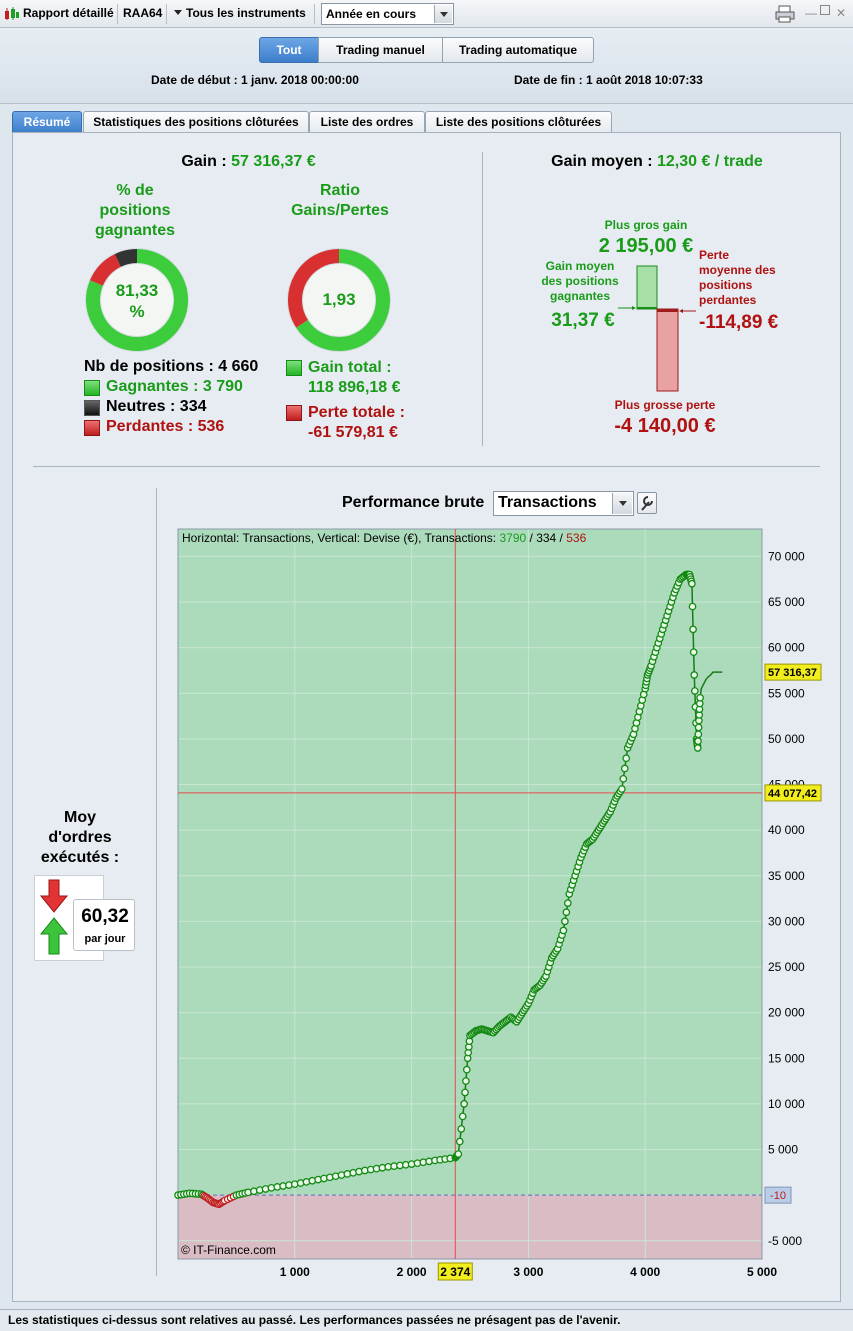 This screenshot has height=1331, width=853. I want to click on chart-divider, so click(156, 882).